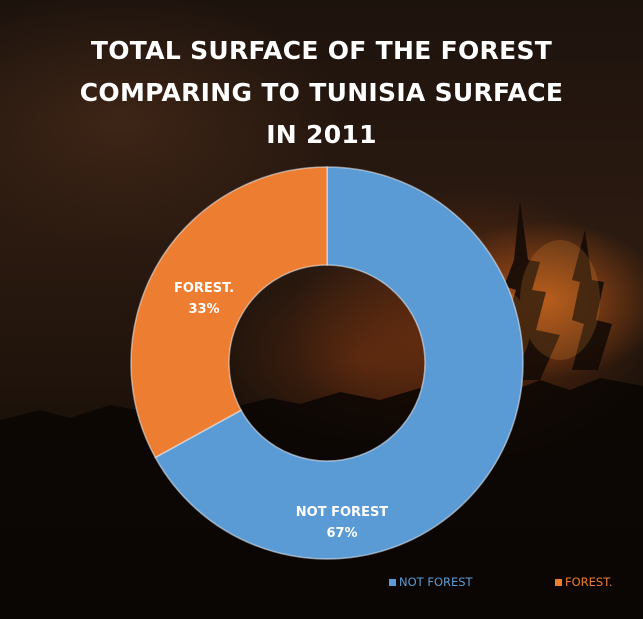 Image resolution: width=643 pixels, height=619 pixels. I want to click on chart-title-line-1: TOTAL SURFACE OF THE FOREST, so click(321, 50).